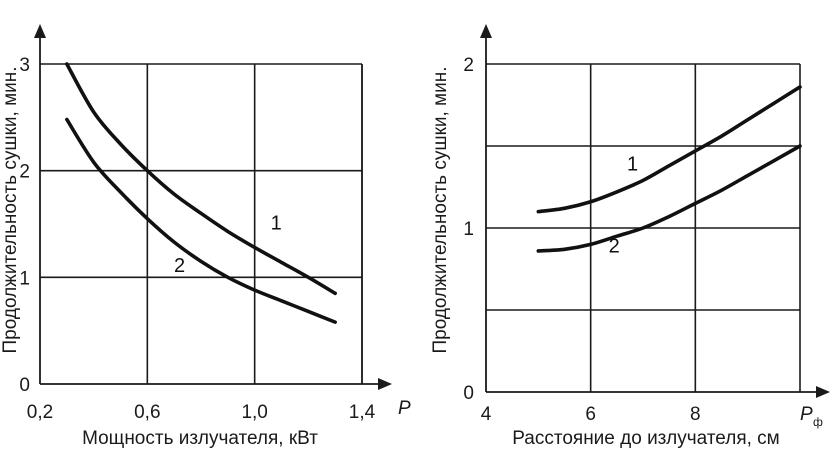 This screenshot has height=450, width=836. Describe the element at coordinates (254, 412) in the screenshot. I see `x-tick-label: 1,0` at that location.